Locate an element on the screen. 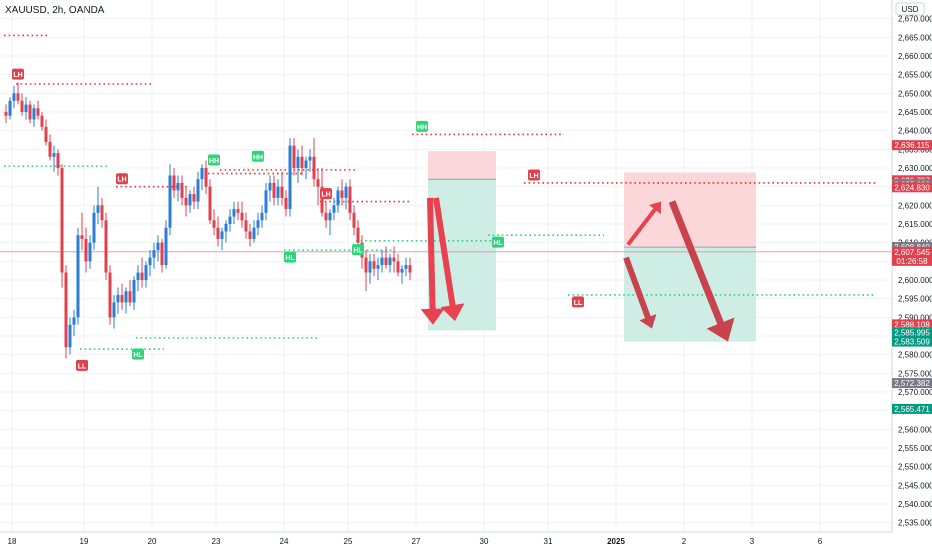 This screenshot has width=932, height=550. swing-label-text: LL is located at coordinates (82, 366).